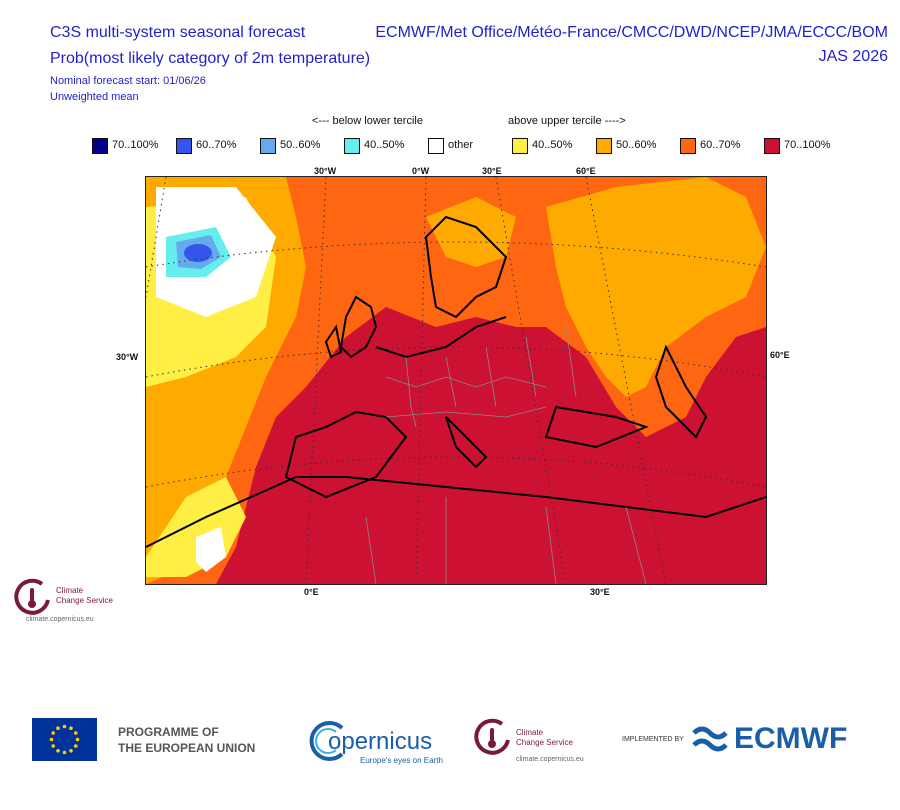 The width and height of the screenshot is (900, 810). I want to click on ecmwf-logo: ECMWF, so click(780, 740).